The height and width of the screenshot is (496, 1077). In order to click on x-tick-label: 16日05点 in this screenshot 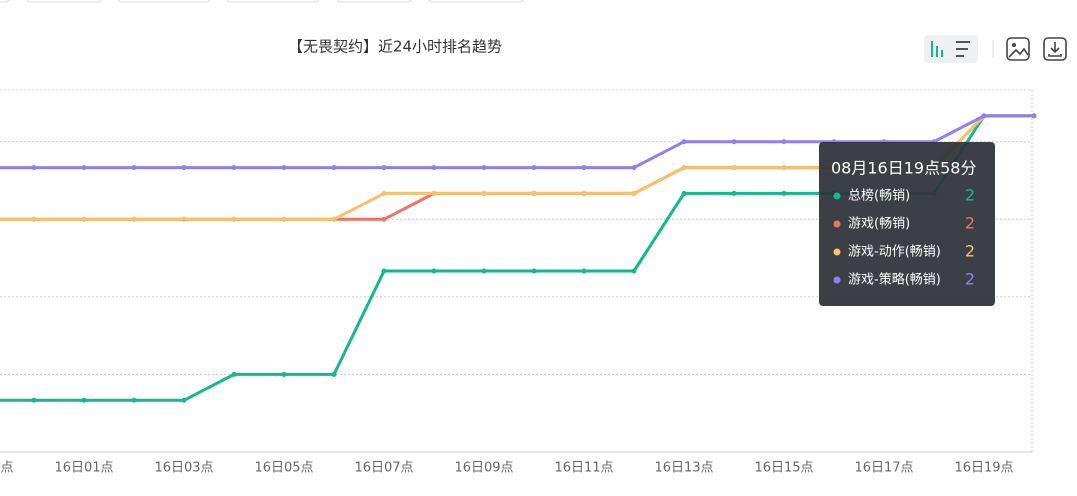, I will do `click(283, 468)`.